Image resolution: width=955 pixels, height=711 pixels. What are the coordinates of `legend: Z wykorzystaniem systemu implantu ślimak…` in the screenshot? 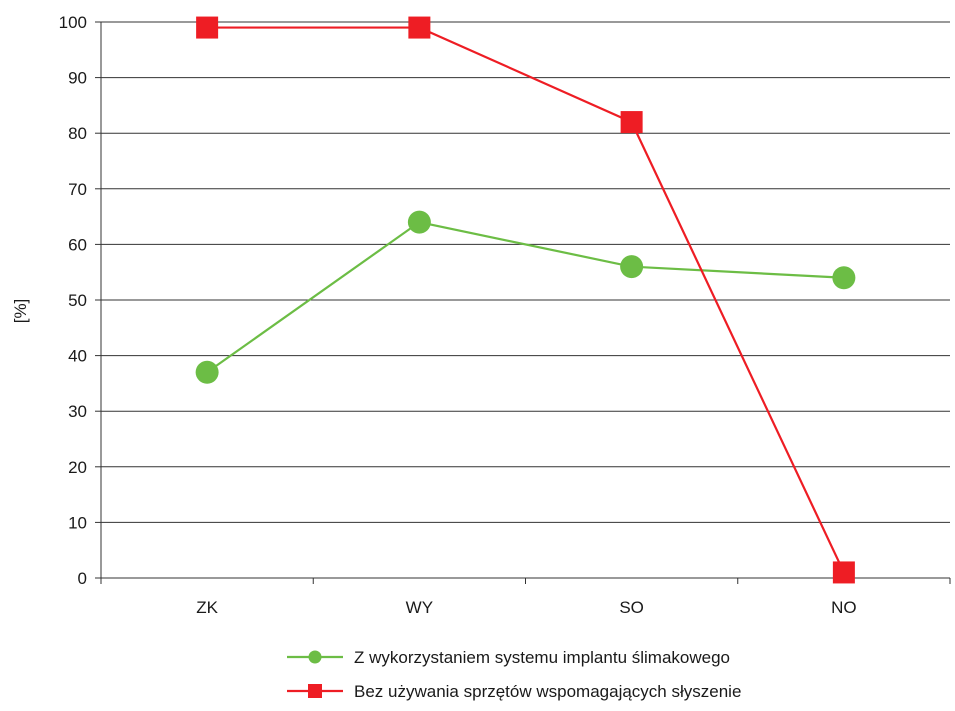 It's located at (514, 674).